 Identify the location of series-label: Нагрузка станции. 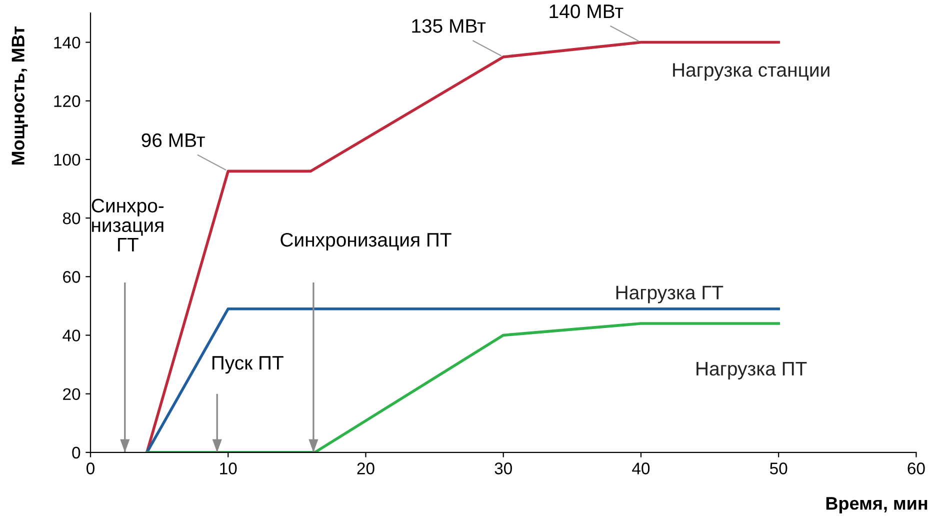
(751, 72).